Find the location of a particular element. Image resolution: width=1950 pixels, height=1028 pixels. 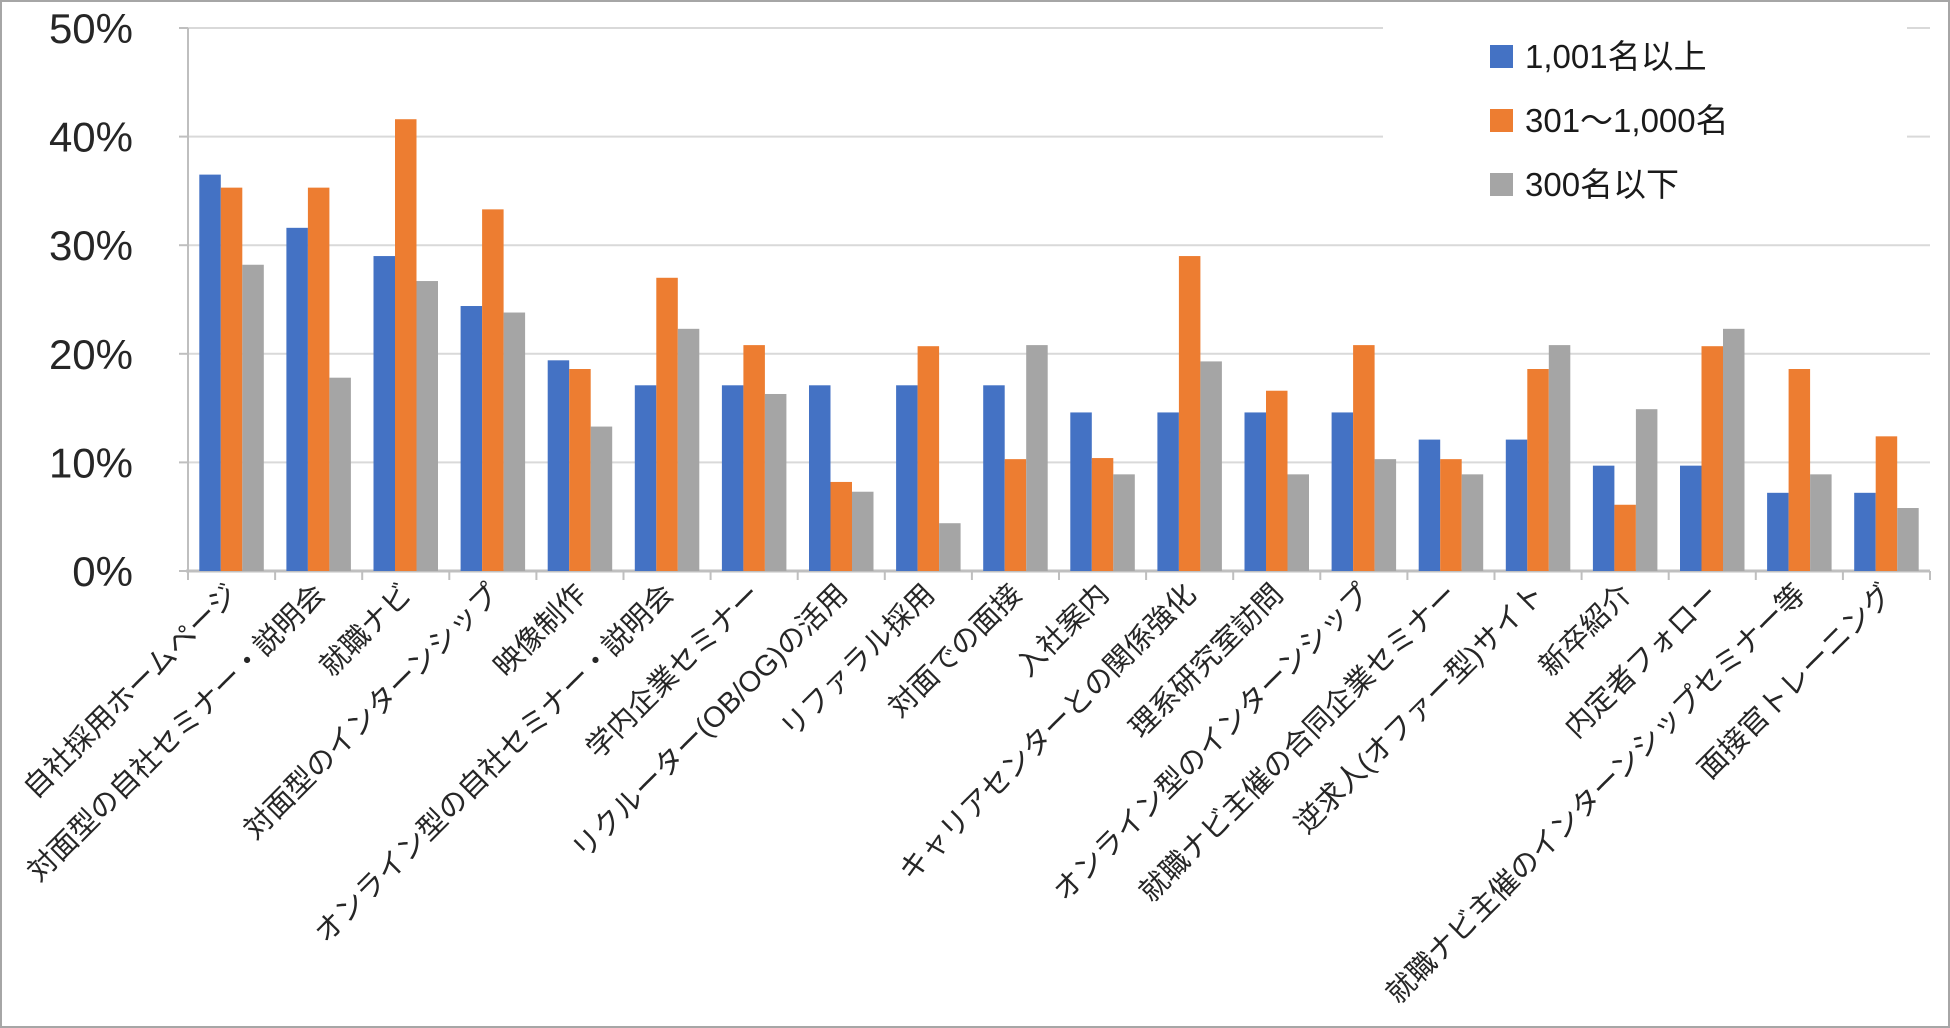

legend-swatch-series2 is located at coordinates (1501, 120).